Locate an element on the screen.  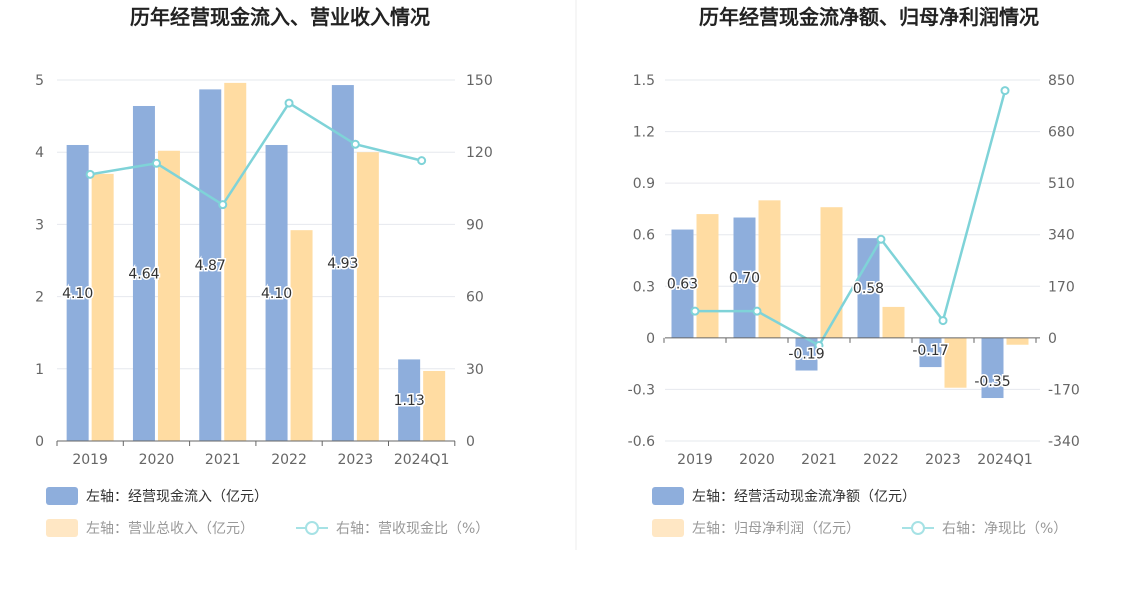
x-tick-label: 2023 is located at coordinates (943, 460).